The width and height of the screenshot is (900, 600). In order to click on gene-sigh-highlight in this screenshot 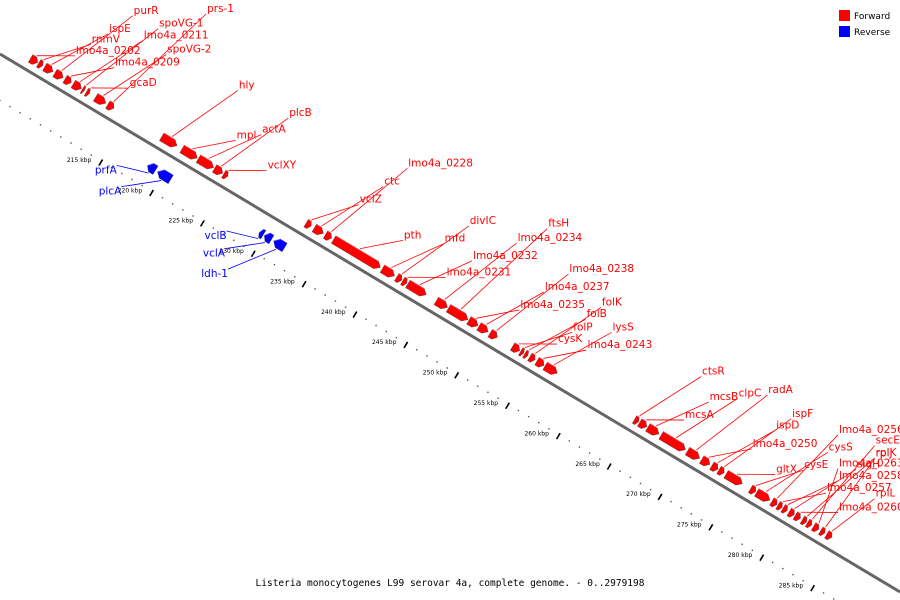, I will do `click(793, 509)`.